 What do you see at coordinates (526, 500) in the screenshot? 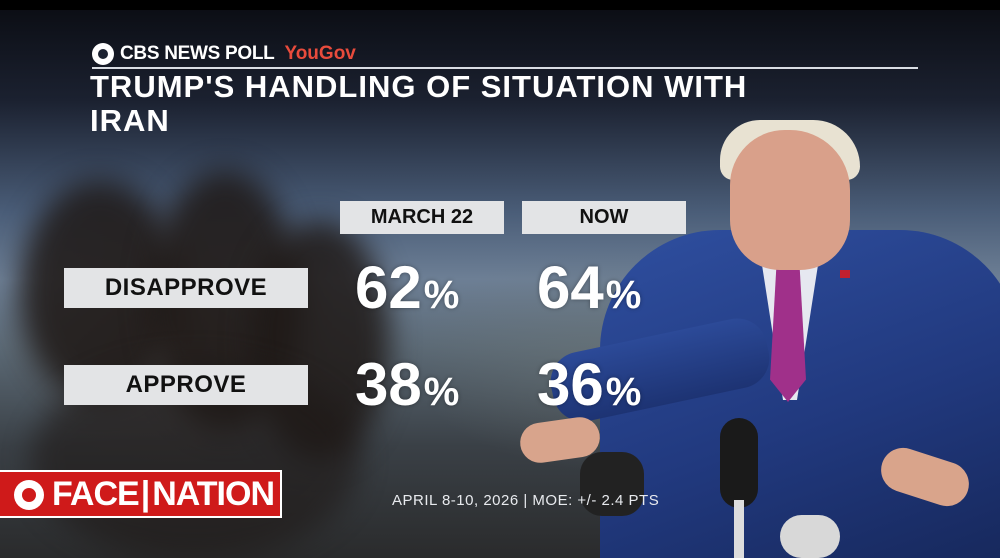
I see `poll-source-note: APRIL 8-10, 2026 | MOE: +/- 2.4 PTS` at bounding box center [526, 500].